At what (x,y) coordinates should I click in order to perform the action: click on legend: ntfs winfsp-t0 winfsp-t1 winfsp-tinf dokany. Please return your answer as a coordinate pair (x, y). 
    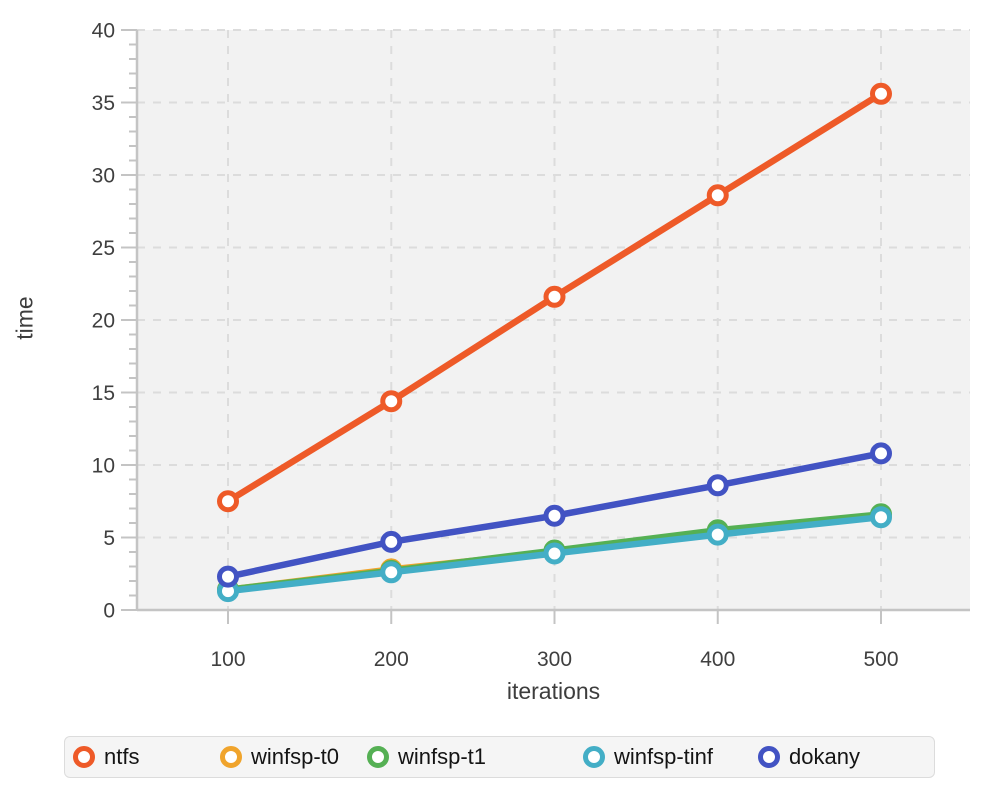
    Looking at the image, I should click on (499, 757).